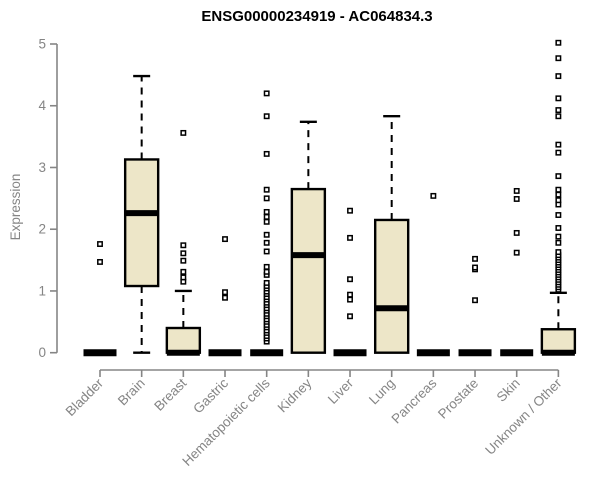 The width and height of the screenshot is (600, 500). What do you see at coordinates (295, 395) in the screenshot?
I see `x-tick-label: Kidney` at bounding box center [295, 395].